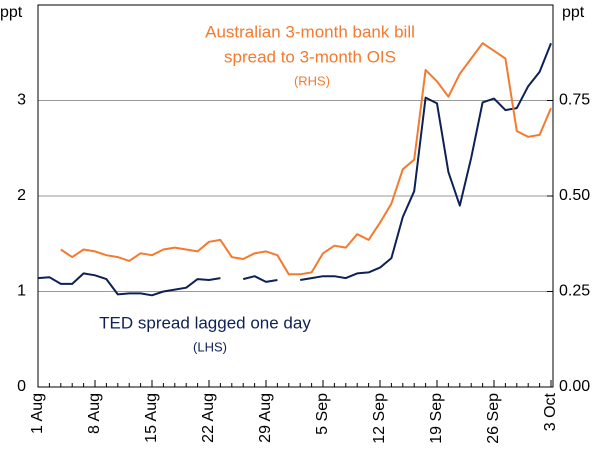 This screenshot has height=457, width=600. Describe the element at coordinates (21, 386) in the screenshot. I see `y-tick-label: 0` at that location.